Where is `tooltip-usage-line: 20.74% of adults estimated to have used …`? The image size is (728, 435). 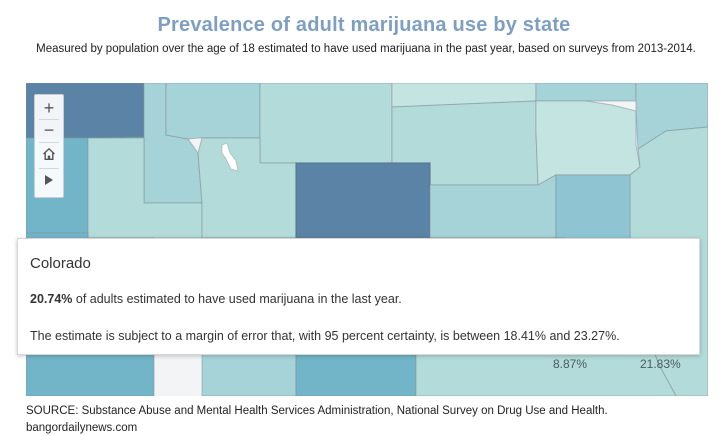
tooltip-usage-line: 20.74% of adults estimated to have used … is located at coordinates (216, 299).